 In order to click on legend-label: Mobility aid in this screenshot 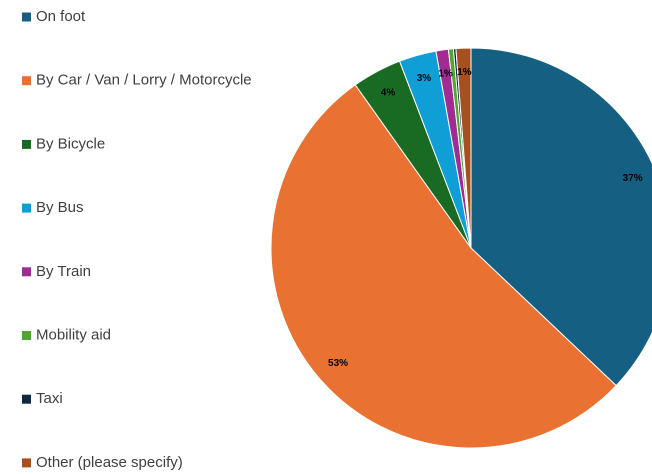, I will do `click(73, 334)`.